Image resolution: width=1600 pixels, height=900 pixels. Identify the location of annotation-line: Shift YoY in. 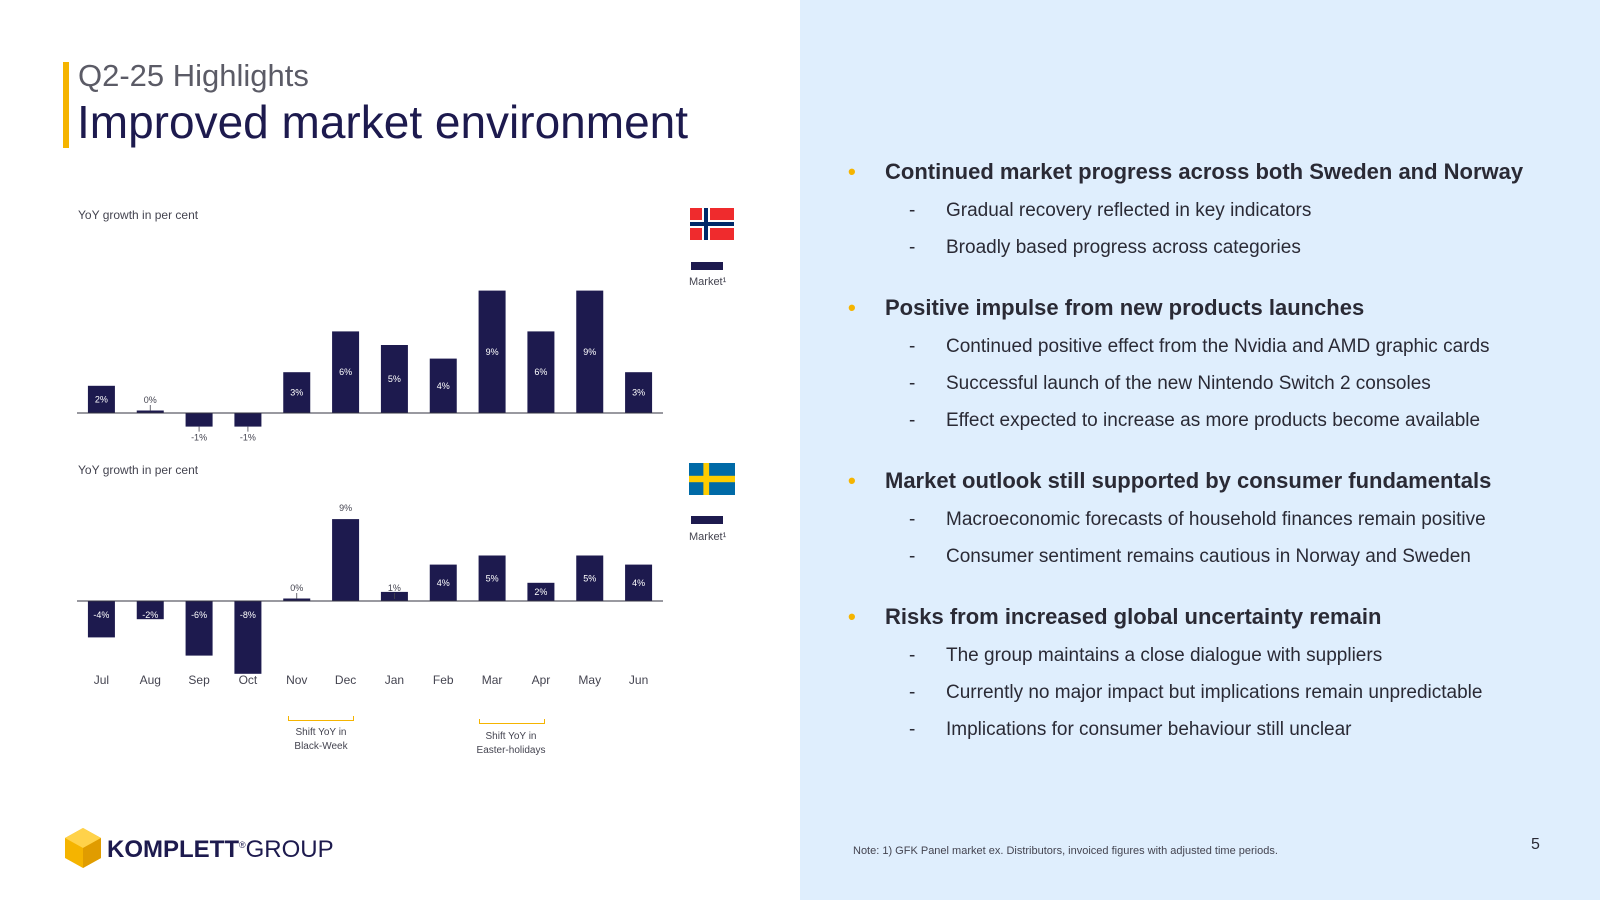
(321, 732).